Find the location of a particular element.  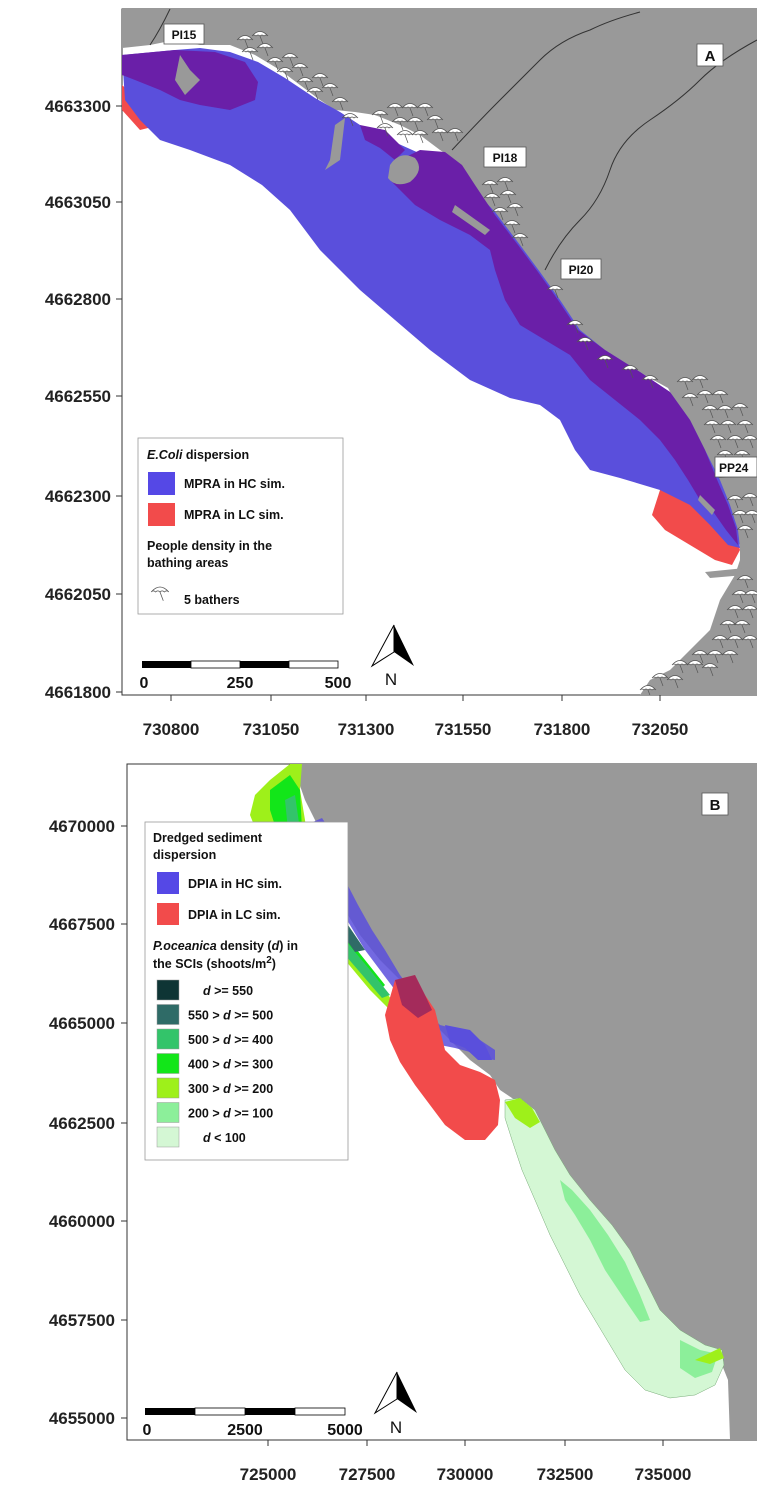

panel-b-scalebar: 0 2500 5000 is located at coordinates (253, 1423).